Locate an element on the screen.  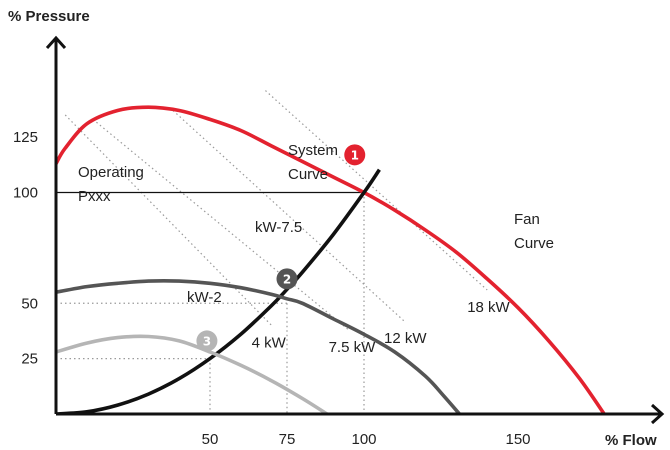
marker-3-number: 3 is located at coordinates (207, 341).